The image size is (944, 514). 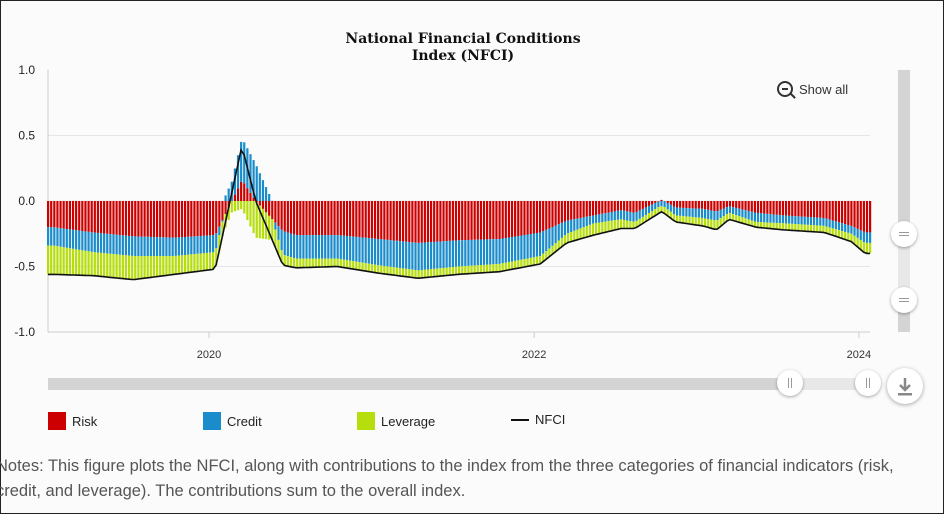 What do you see at coordinates (396, 421) in the screenshot?
I see `legend-item-leverage: Leverage` at bounding box center [396, 421].